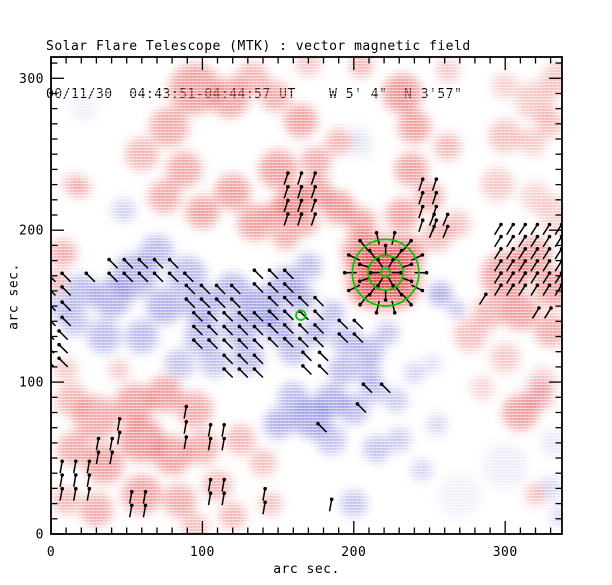  I want to click on x-tick-label: 300, so click(505, 552).